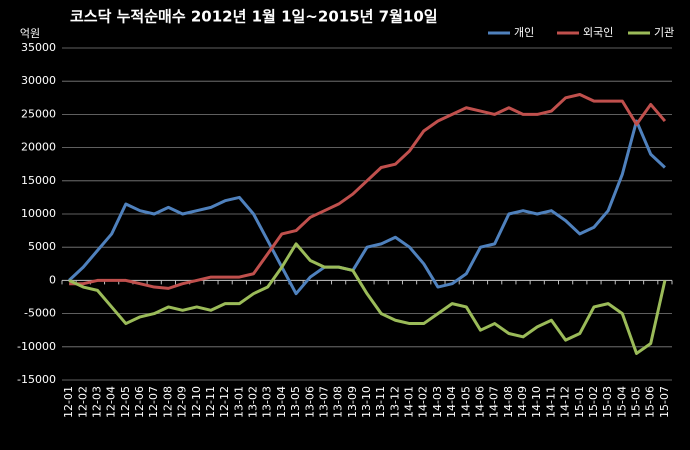  I want to click on x-tick-label: 13-12, so click(394, 402).